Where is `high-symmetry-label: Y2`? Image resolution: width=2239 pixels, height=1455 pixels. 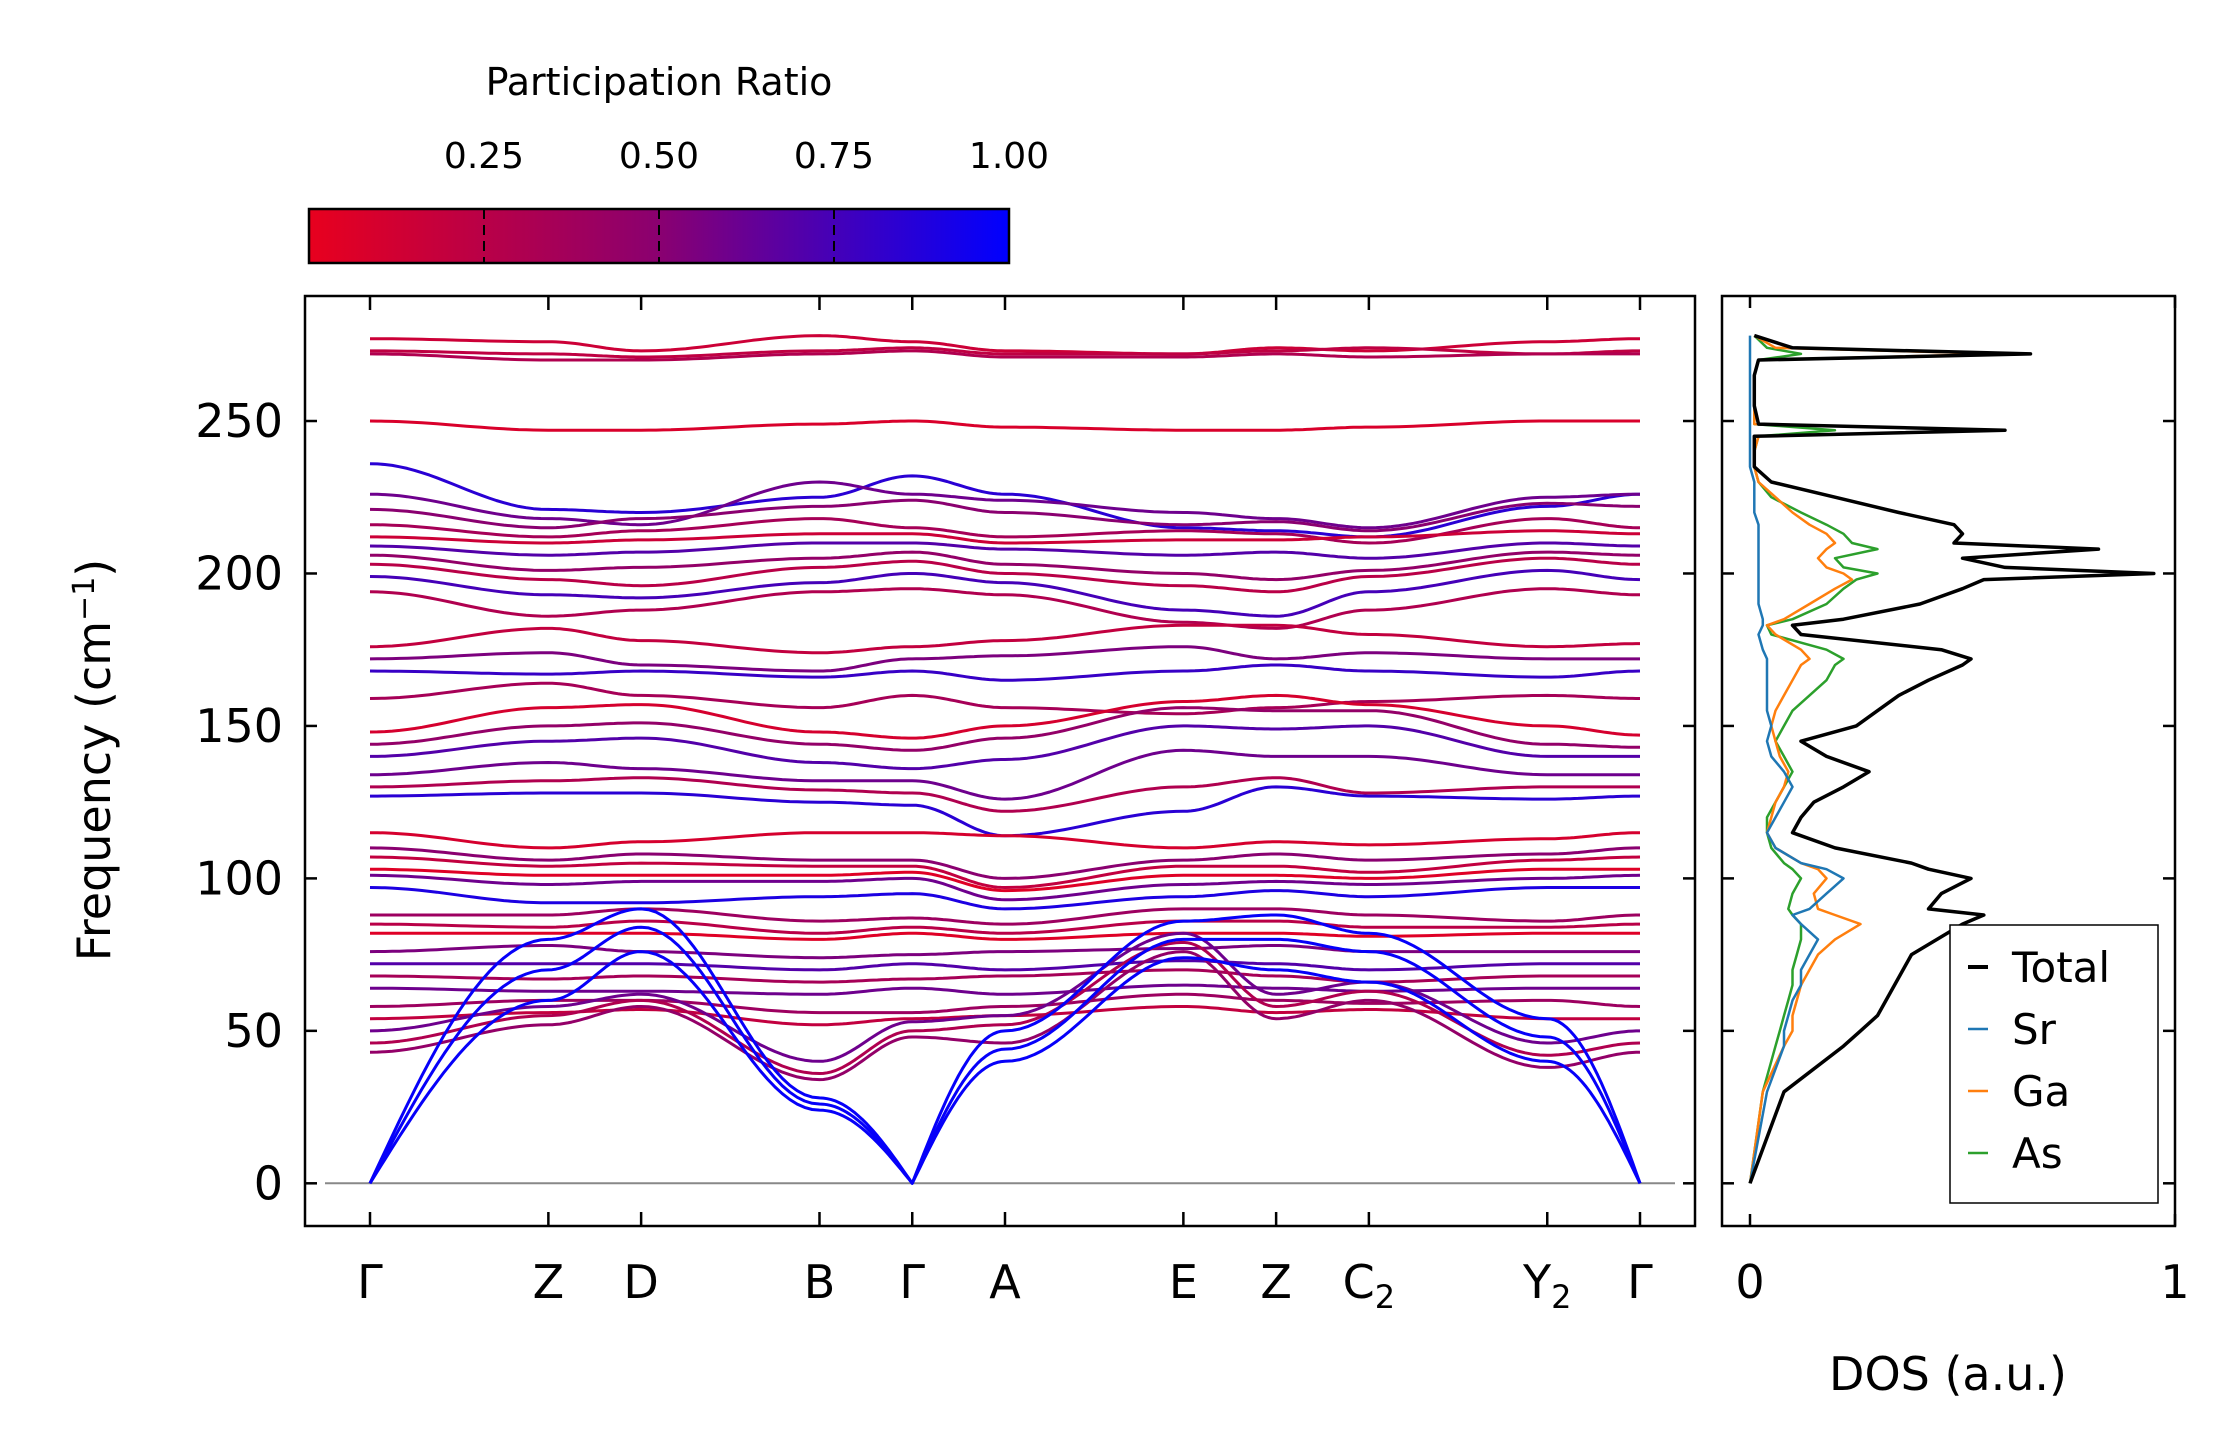
high-symmetry-label: Y2 is located at coordinates (1546, 1285).